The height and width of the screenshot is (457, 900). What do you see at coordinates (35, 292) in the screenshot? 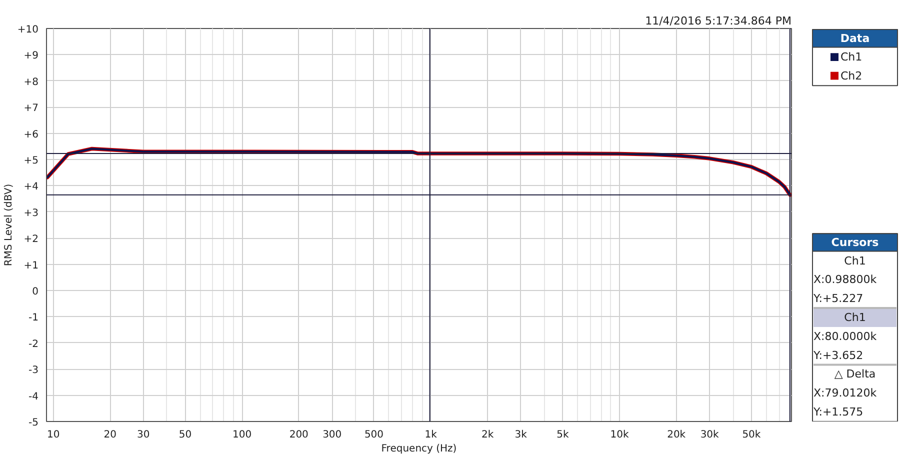
I see `y-tick-label: 0` at bounding box center [35, 292].